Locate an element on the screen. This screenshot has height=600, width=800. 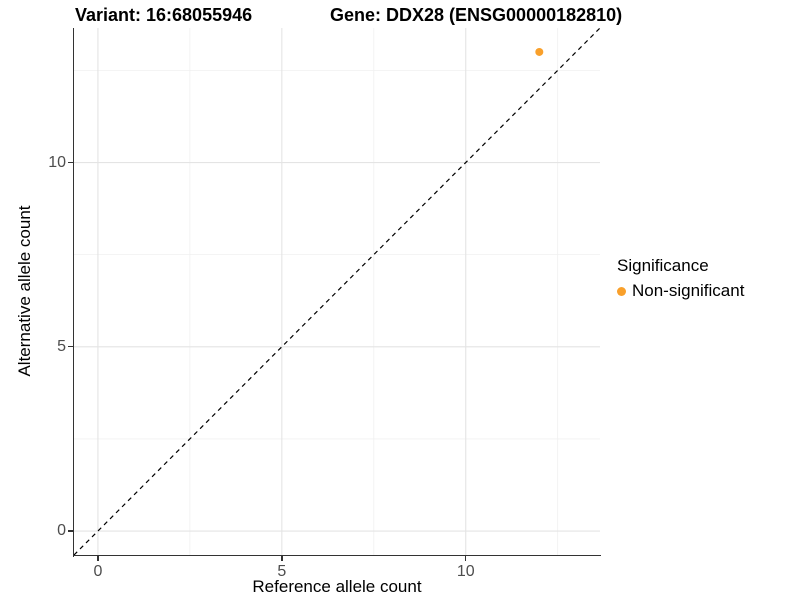
legend-item: Non-significant is located at coordinates (680, 291).